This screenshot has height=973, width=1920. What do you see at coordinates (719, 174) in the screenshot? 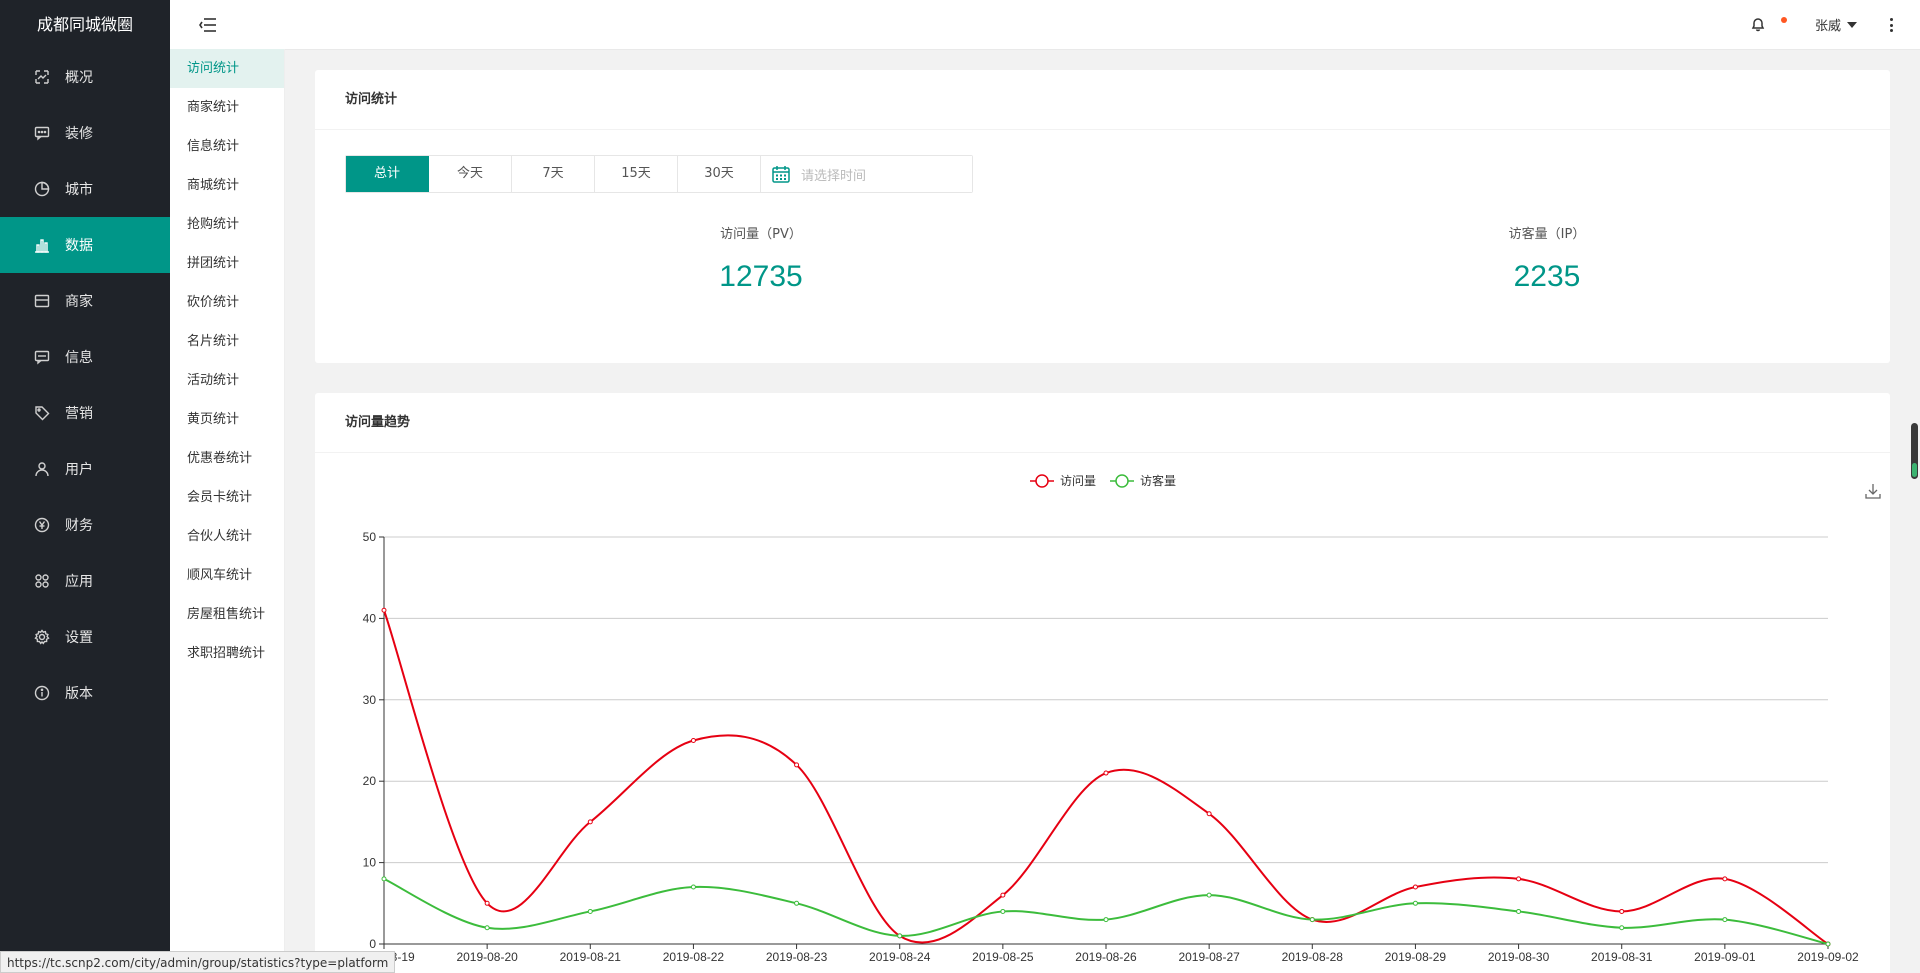
I see `range-button-30d: 30天` at bounding box center [719, 174].